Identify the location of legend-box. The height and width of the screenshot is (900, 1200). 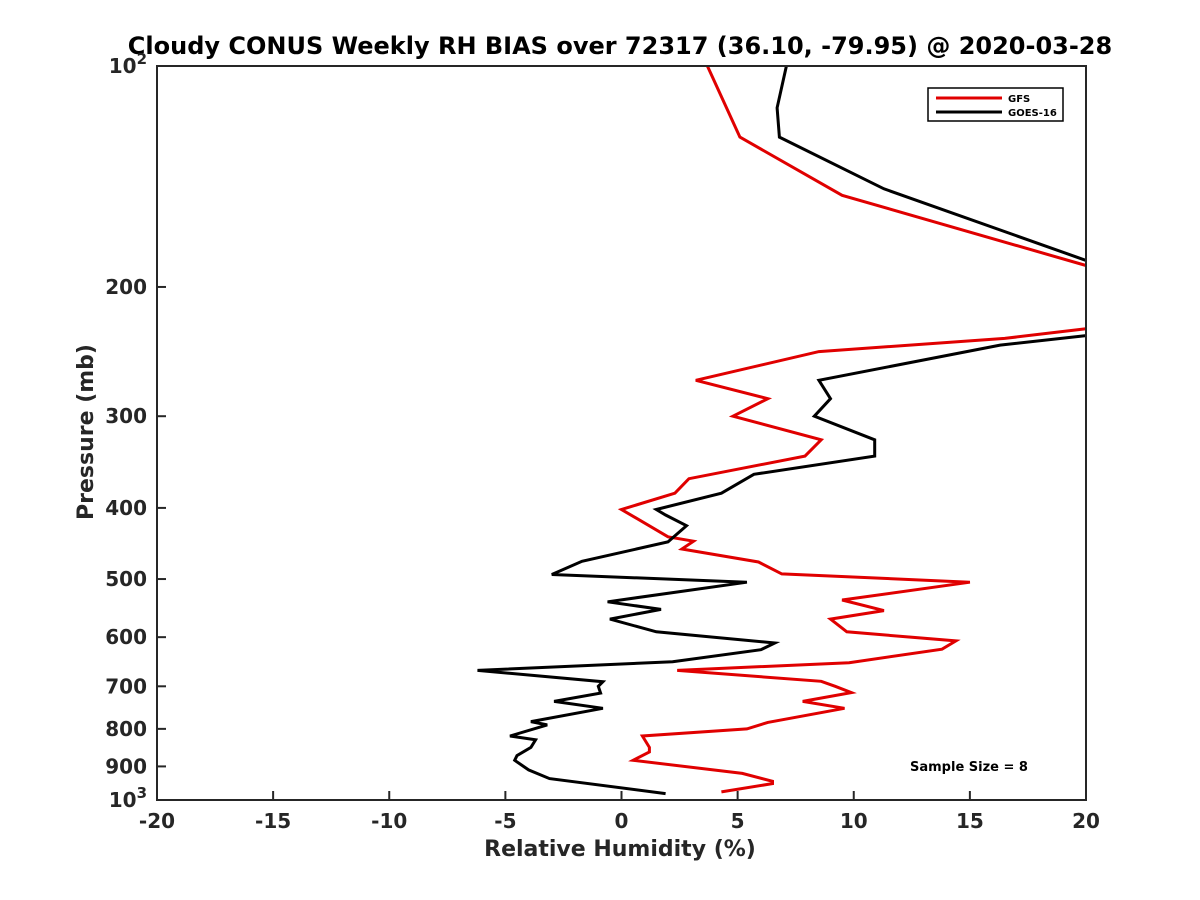
(995, 104).